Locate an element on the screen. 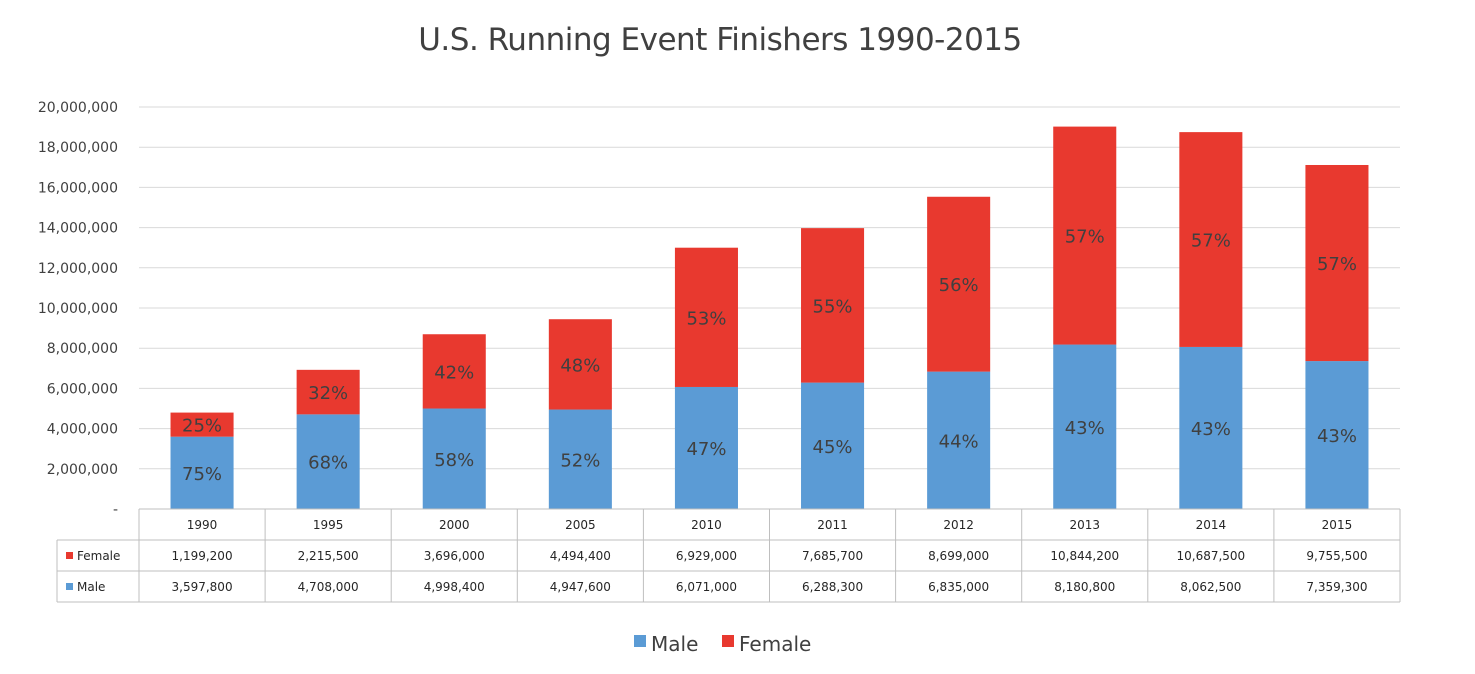  bar-percent-label: 75% is located at coordinates (202, 474).